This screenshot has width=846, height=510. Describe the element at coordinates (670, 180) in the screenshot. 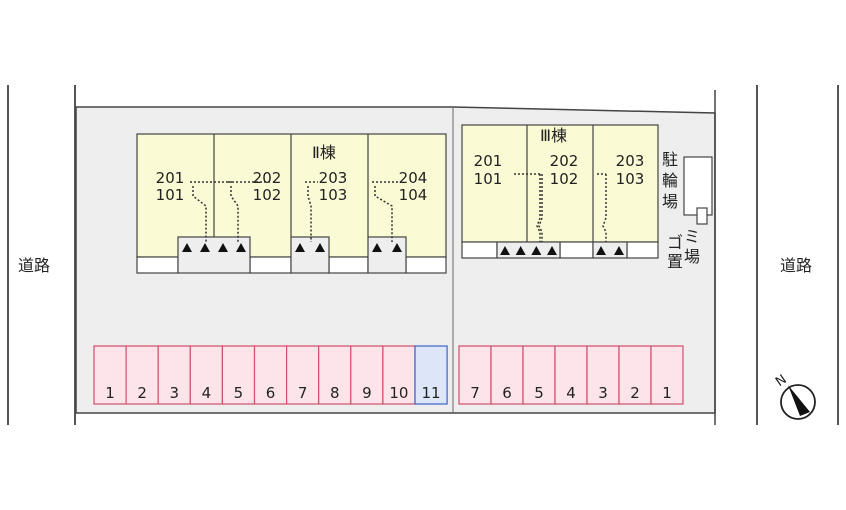

I see `bicycle-parking-char: 輪` at that location.